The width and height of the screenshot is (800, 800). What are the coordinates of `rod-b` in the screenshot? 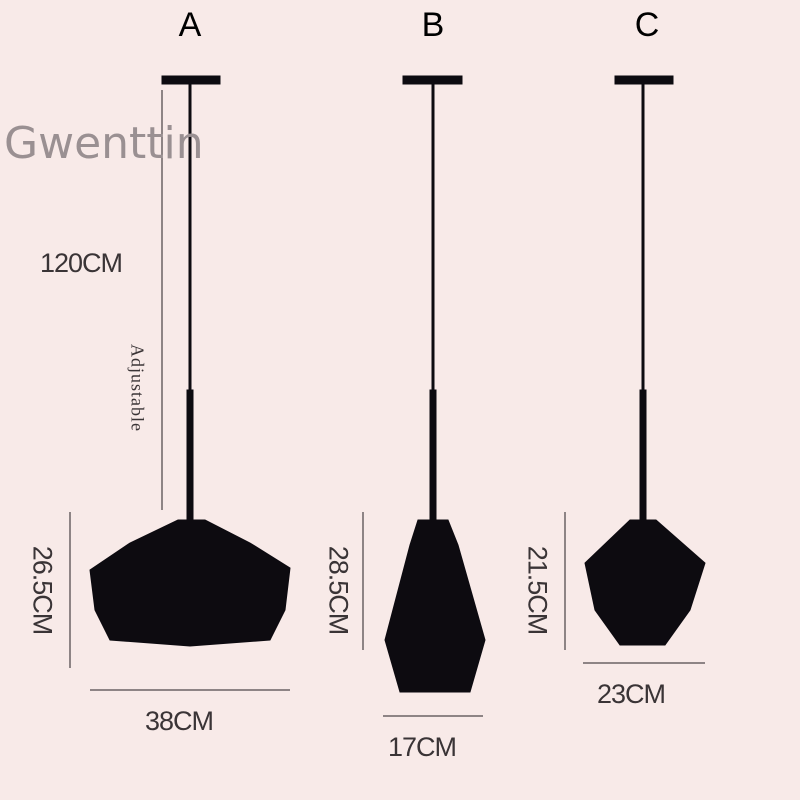 It's located at (433, 455).